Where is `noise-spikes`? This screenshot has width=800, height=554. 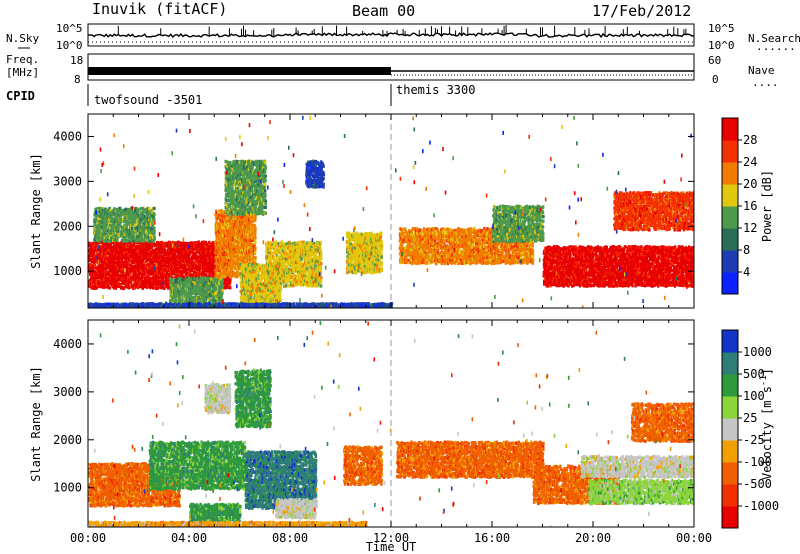
noise-spikes is located at coordinates (402, 31).